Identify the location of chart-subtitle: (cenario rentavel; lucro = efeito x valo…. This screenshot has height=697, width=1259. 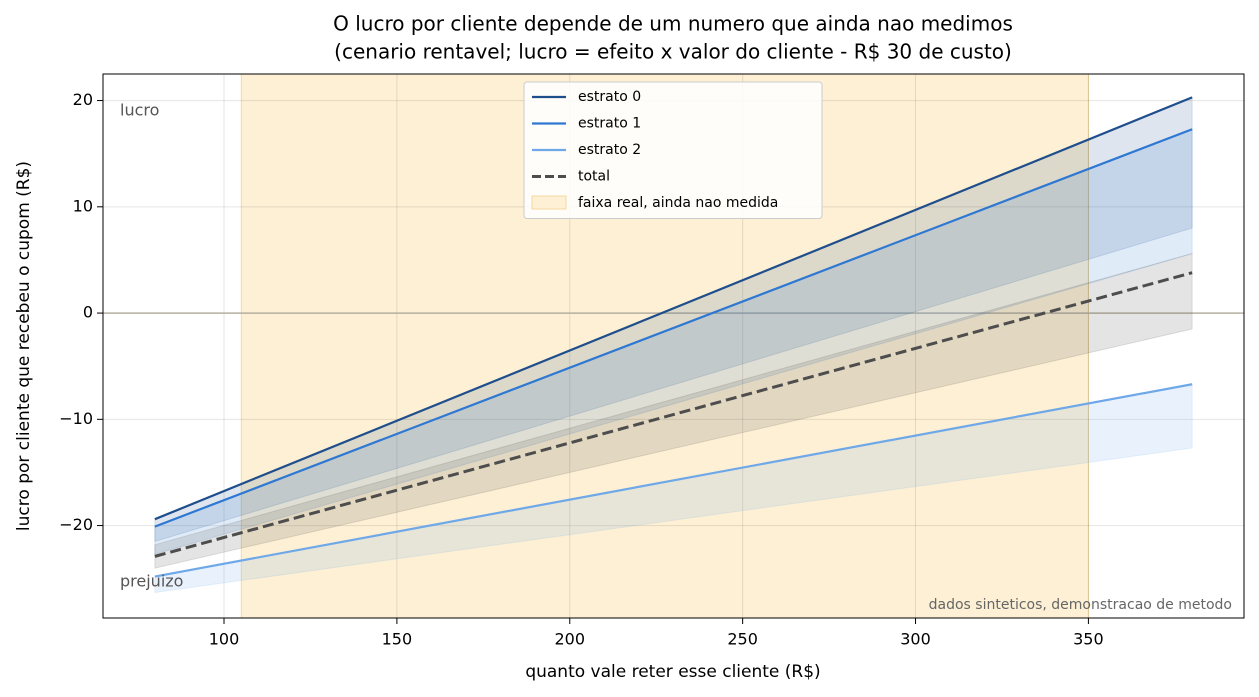
(673, 52).